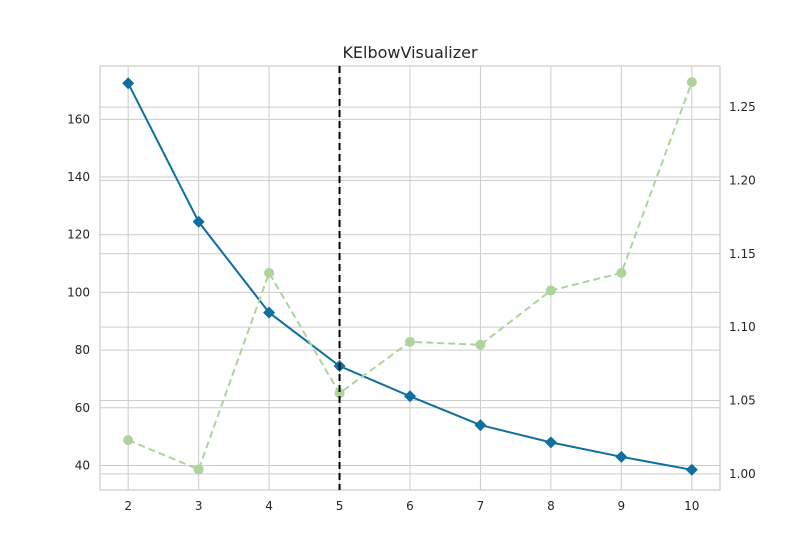 This screenshot has width=800, height=550. Describe the element at coordinates (82, 465) in the screenshot. I see `y-tick-label: 40` at that location.